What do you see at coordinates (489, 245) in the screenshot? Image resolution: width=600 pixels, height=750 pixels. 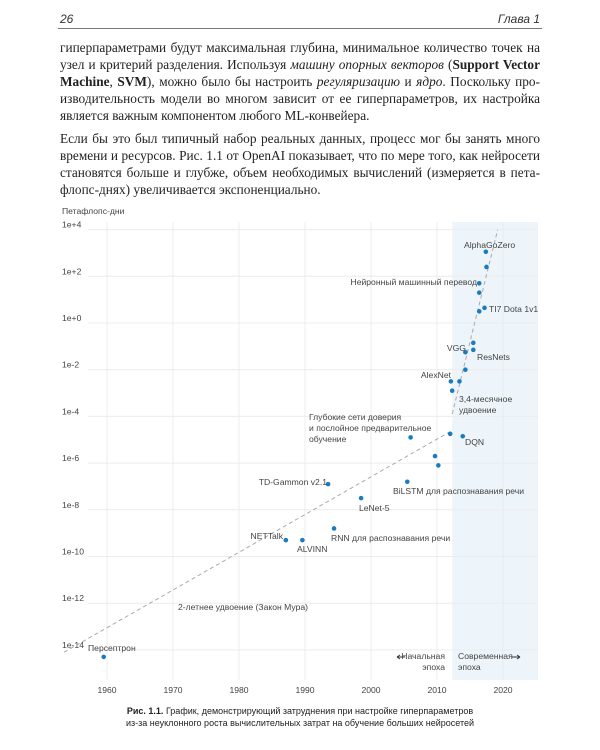 I see `point-label: AlphaGoZero` at bounding box center [489, 245].